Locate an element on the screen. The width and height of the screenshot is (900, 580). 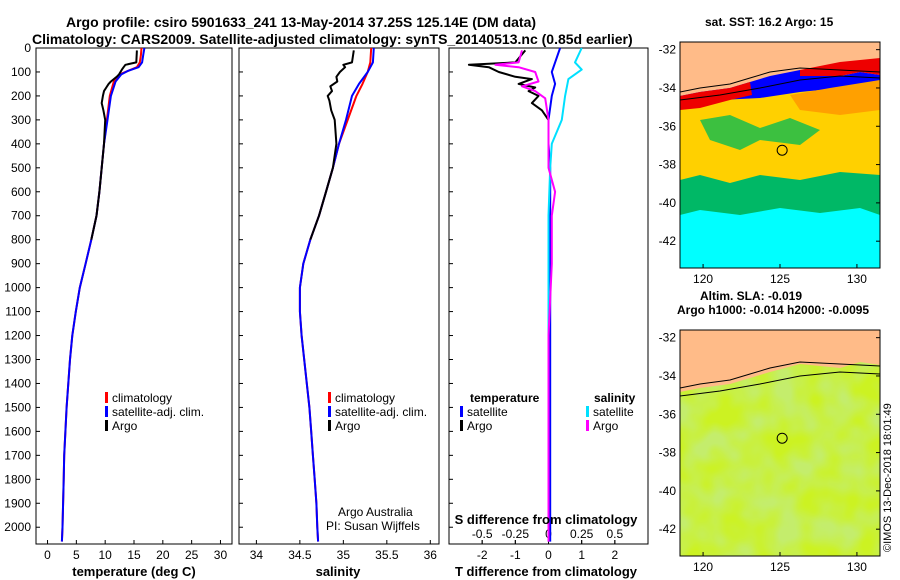
x-tick-label: 20 is located at coordinates (163, 555).